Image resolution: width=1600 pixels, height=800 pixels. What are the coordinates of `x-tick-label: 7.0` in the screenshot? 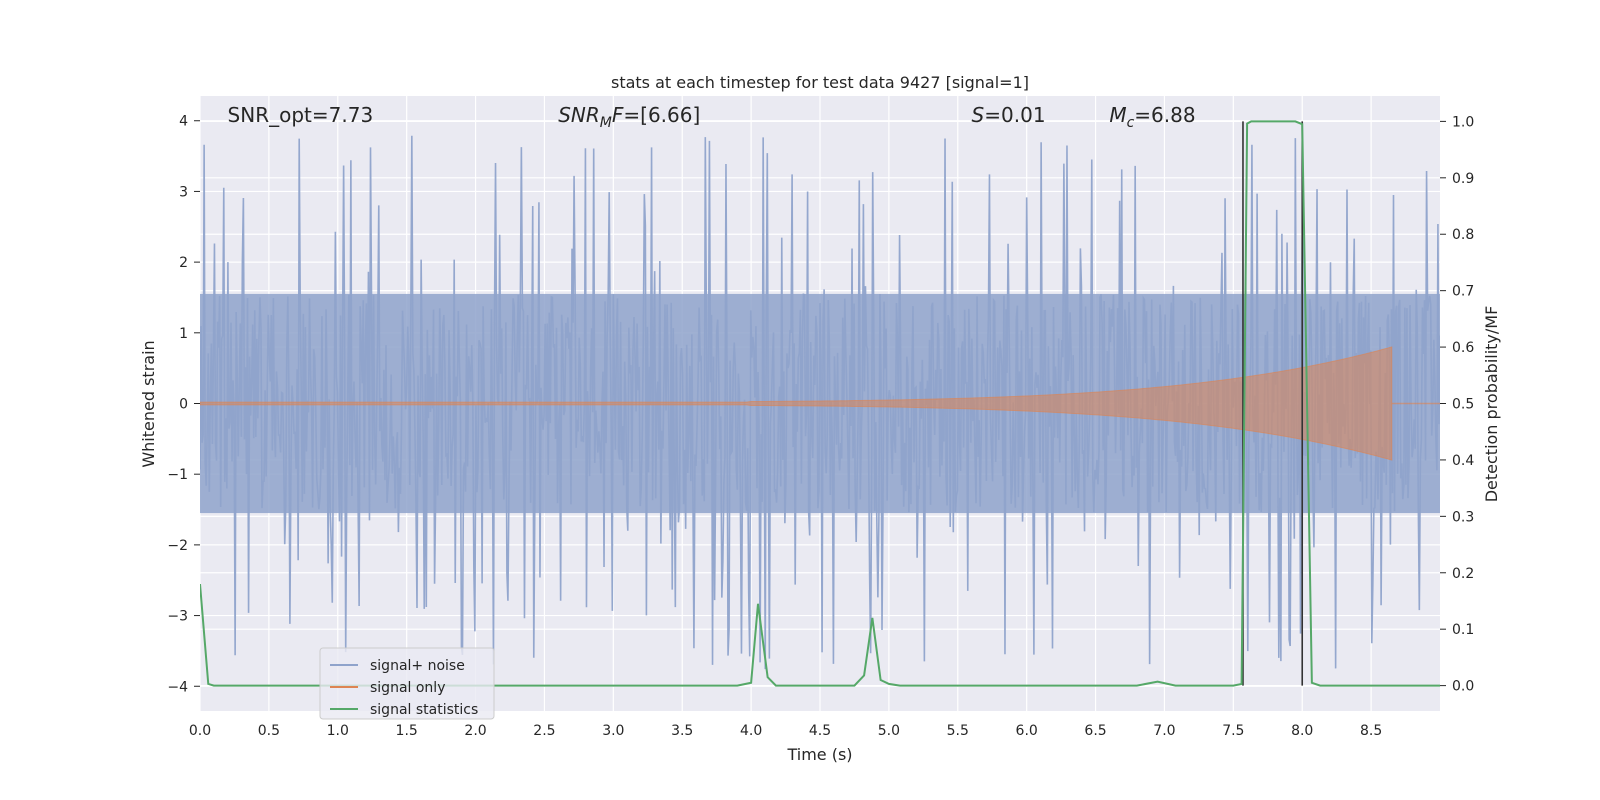 It's located at (1164, 731).